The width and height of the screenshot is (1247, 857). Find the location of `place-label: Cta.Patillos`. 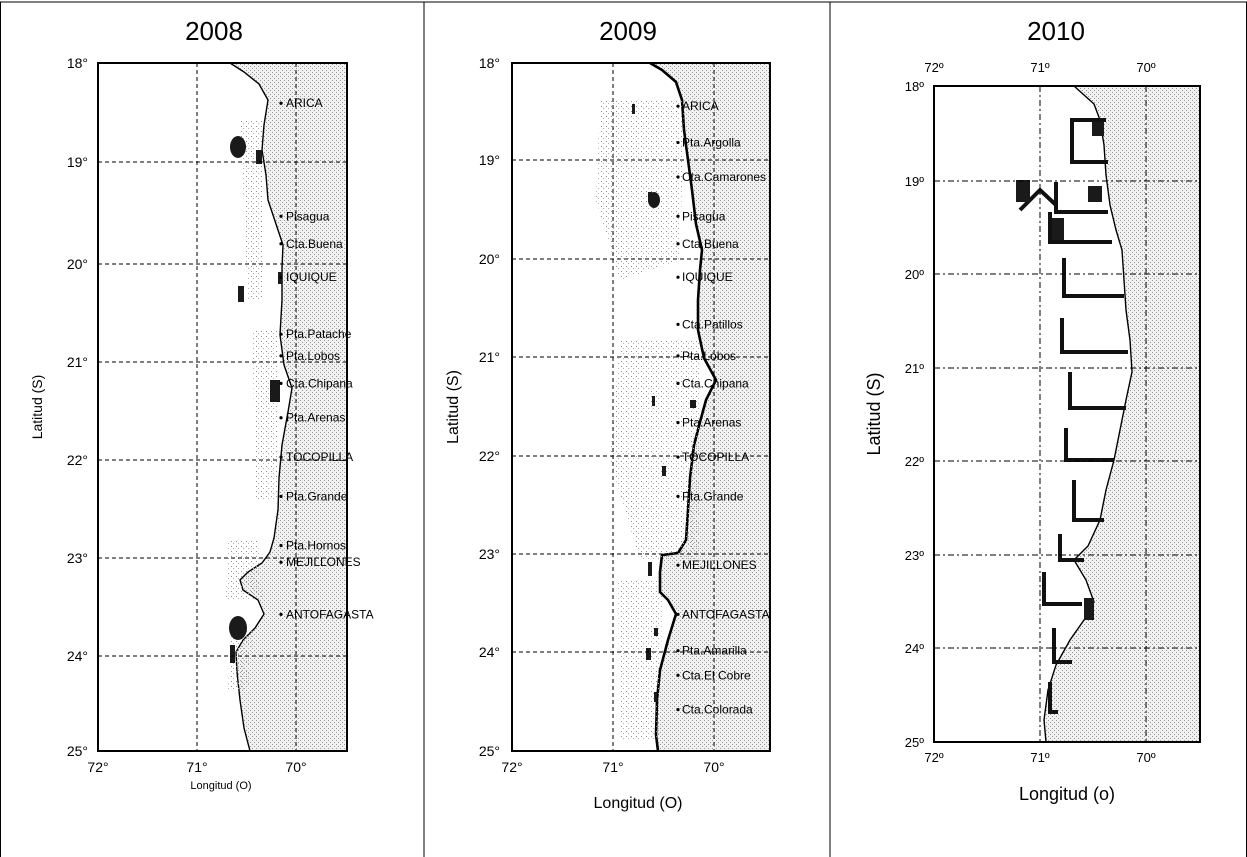

place-label: Cta.Patillos is located at coordinates (712, 324).